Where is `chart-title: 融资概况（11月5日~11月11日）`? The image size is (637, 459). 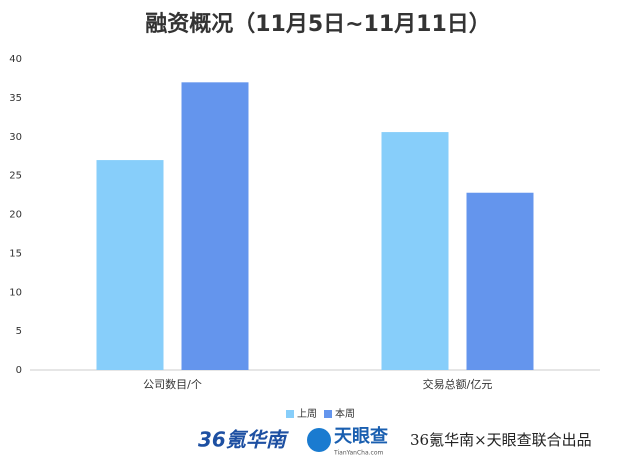
chart-title: 融资概况（11月5日~11月11日） is located at coordinates (318, 24).